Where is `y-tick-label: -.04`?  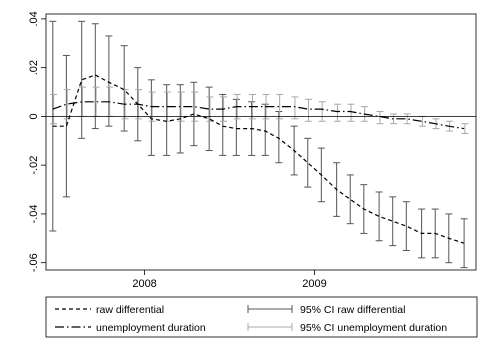
y-tick-label: -.04 is located at coordinates (34, 213).